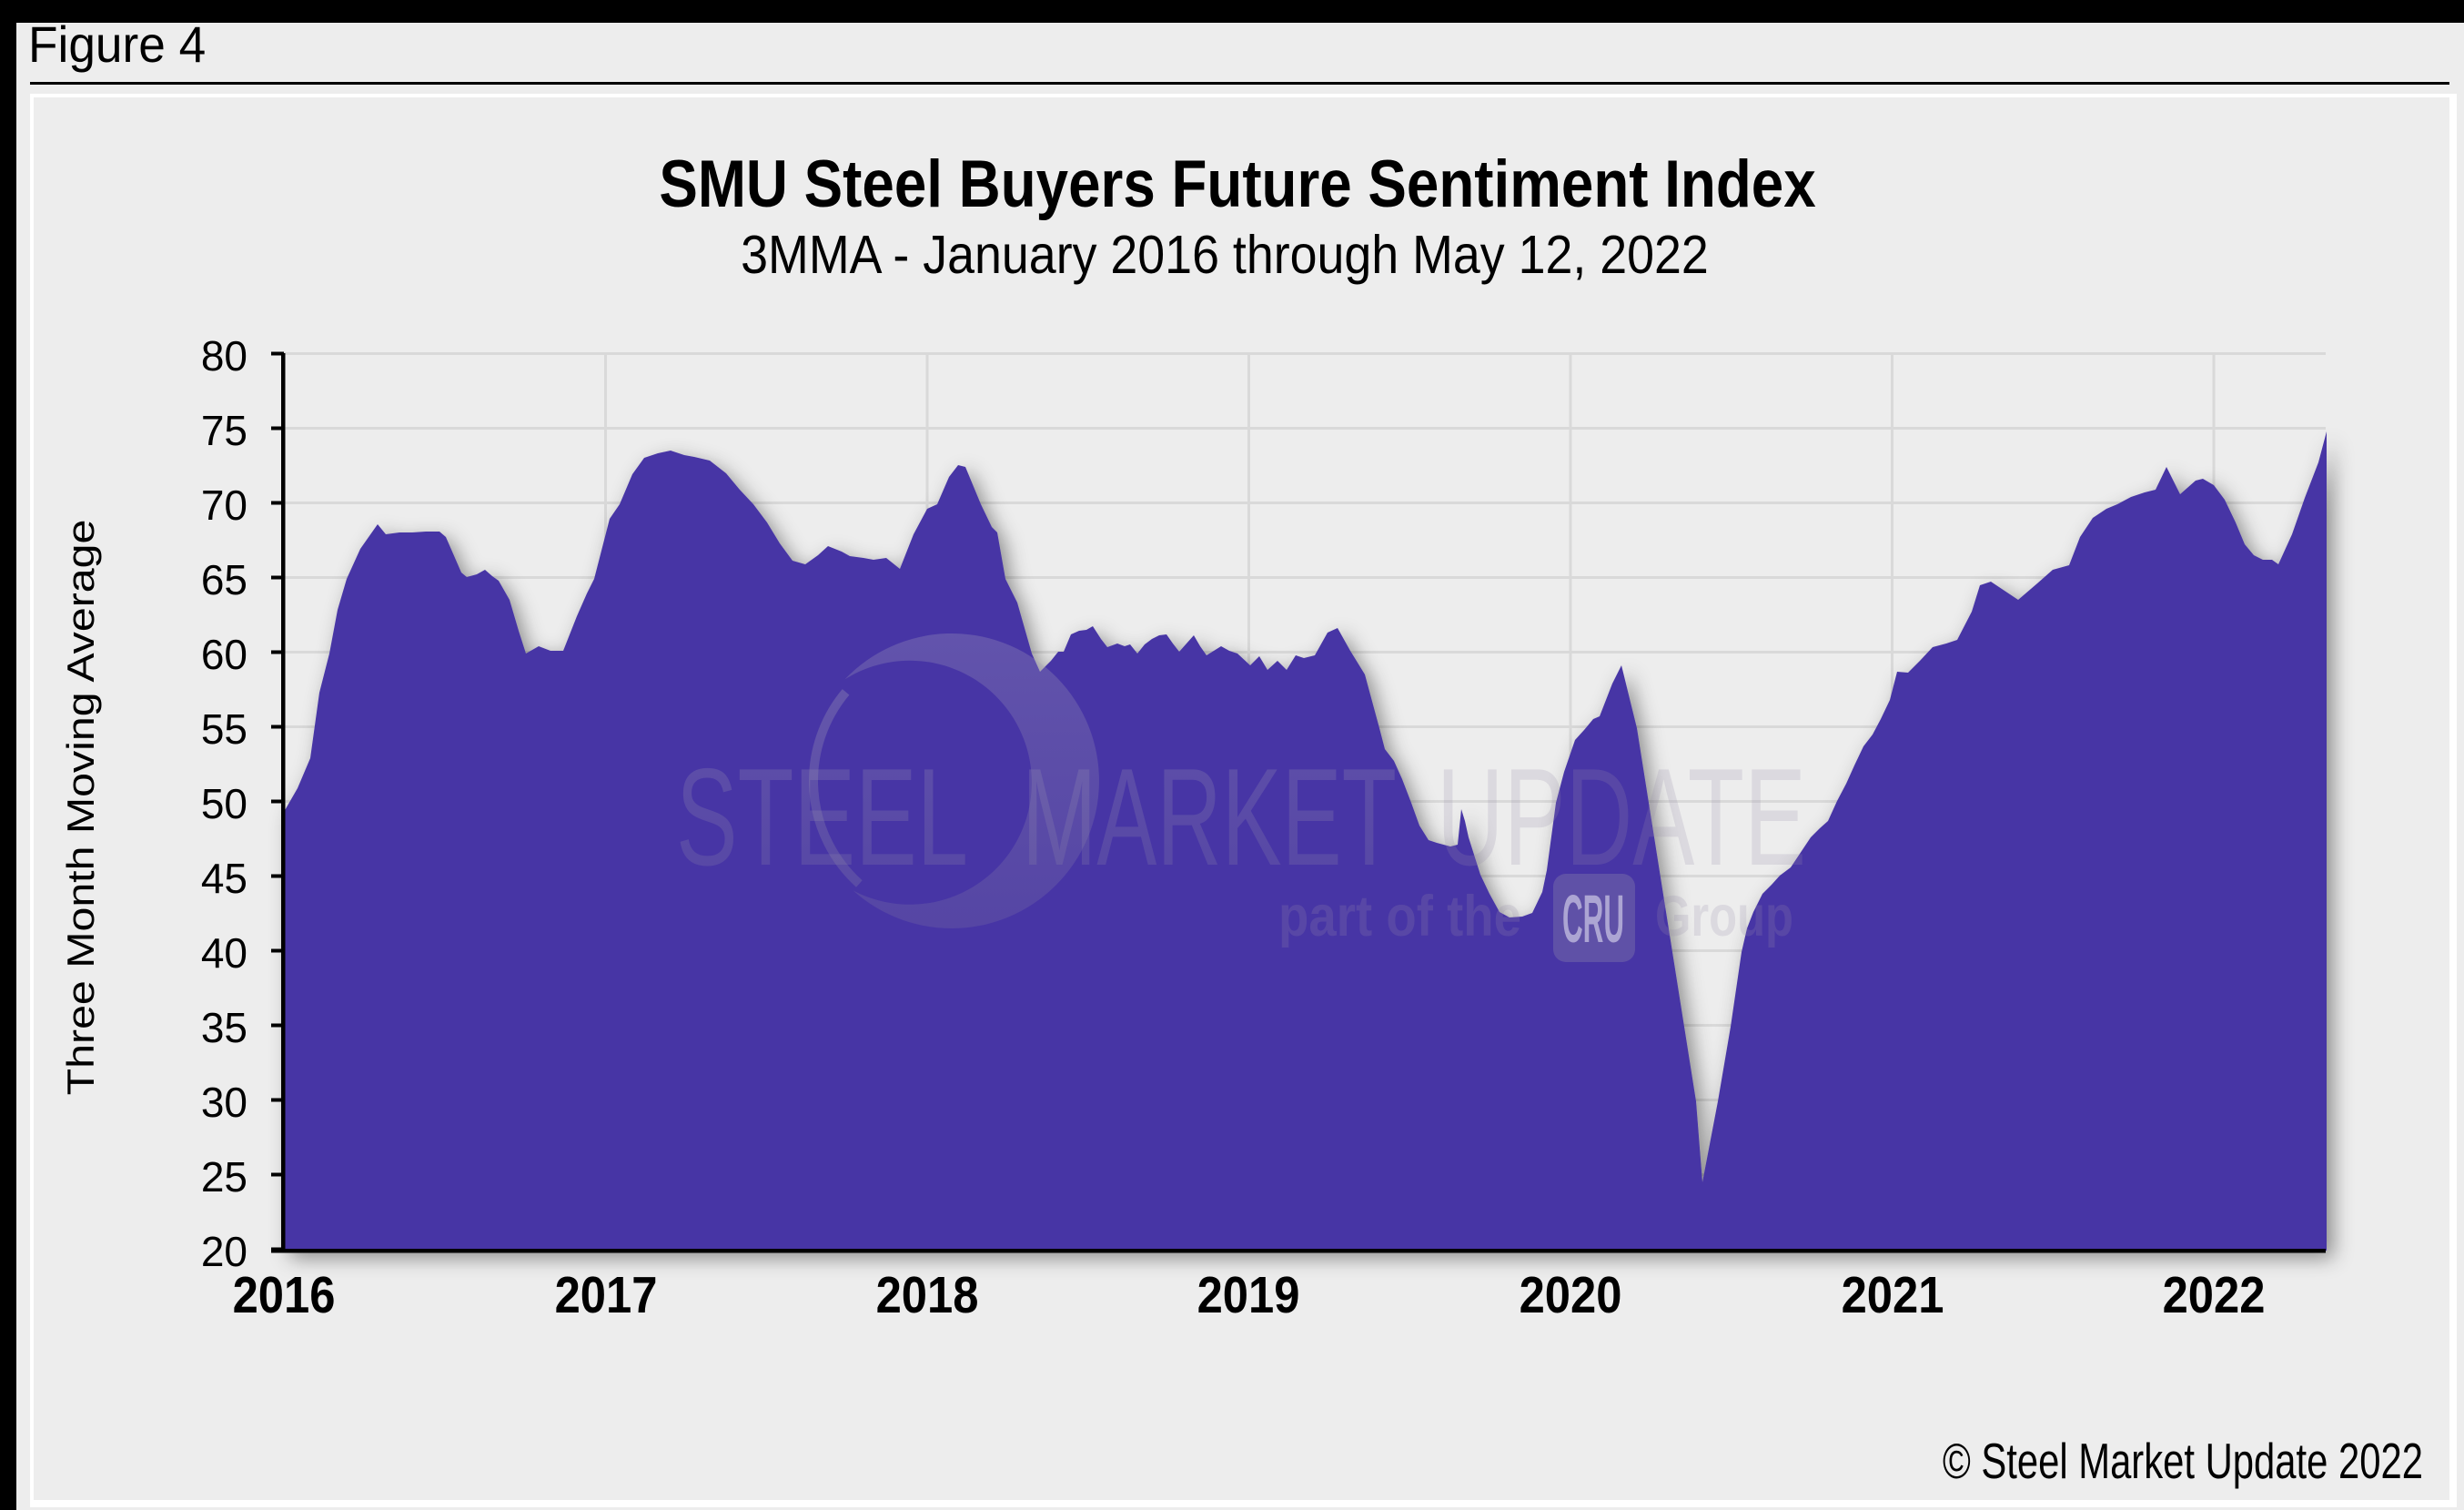  Describe the element at coordinates (1209, 817) in the screenshot. I see `svg-text: MARKET` at that location.